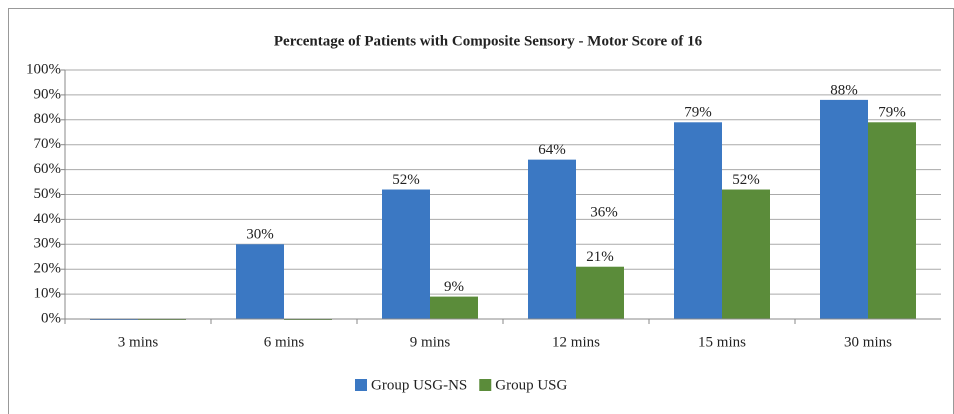 The height and width of the screenshot is (414, 954). I want to click on y-tick-label: 20%, so click(48, 269).